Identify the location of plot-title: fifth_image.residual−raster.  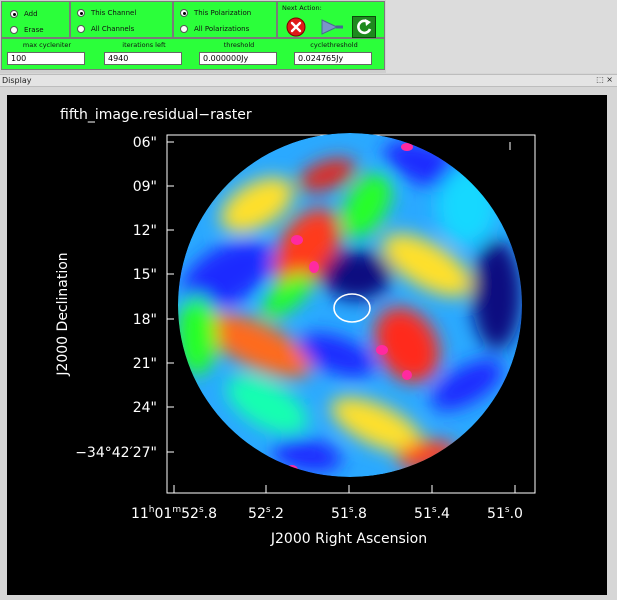
(156, 115).